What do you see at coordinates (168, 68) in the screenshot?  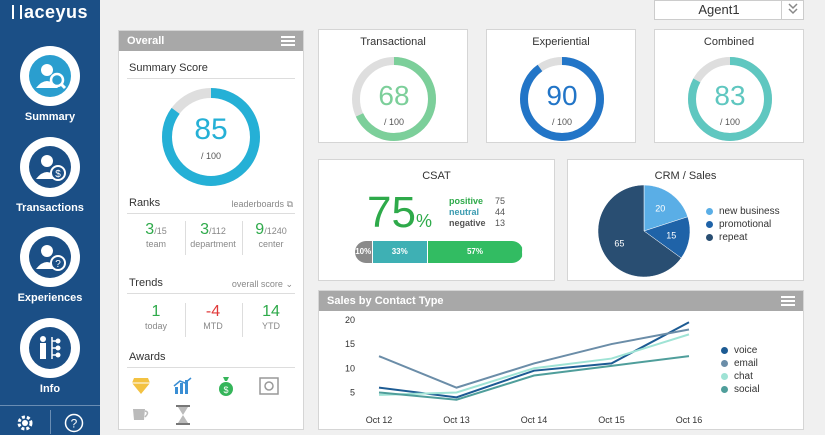 I see `summary-score-title: Summary Score` at bounding box center [168, 68].